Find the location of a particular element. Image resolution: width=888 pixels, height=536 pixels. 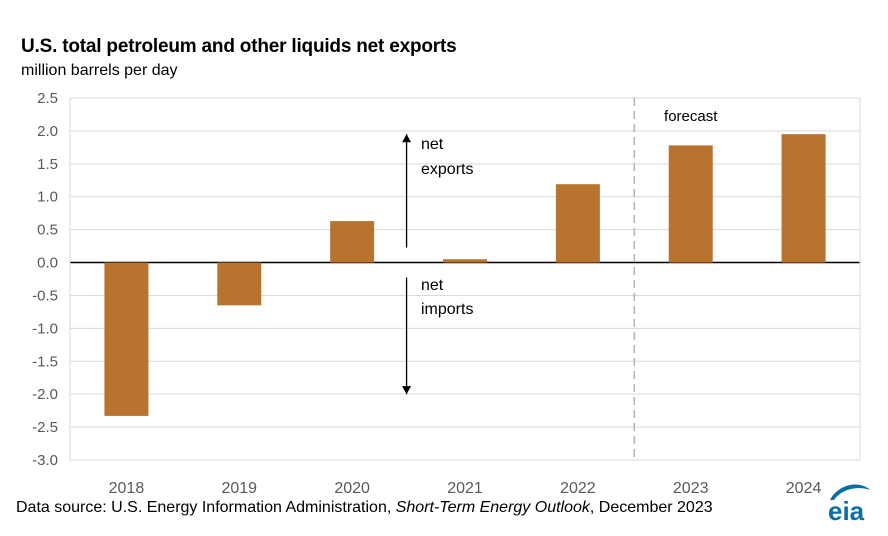

annotation-down-line-2: imports is located at coordinates (447, 309).